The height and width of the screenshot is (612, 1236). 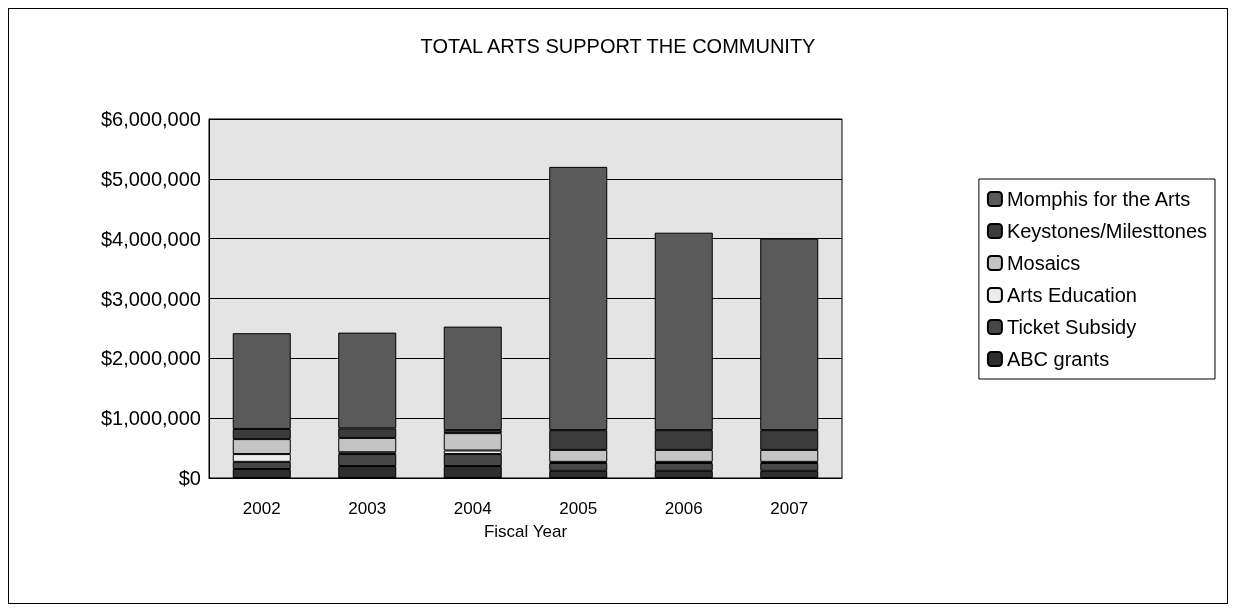 What do you see at coordinates (1058, 359) in the screenshot?
I see `legend-label: ABC grants` at bounding box center [1058, 359].